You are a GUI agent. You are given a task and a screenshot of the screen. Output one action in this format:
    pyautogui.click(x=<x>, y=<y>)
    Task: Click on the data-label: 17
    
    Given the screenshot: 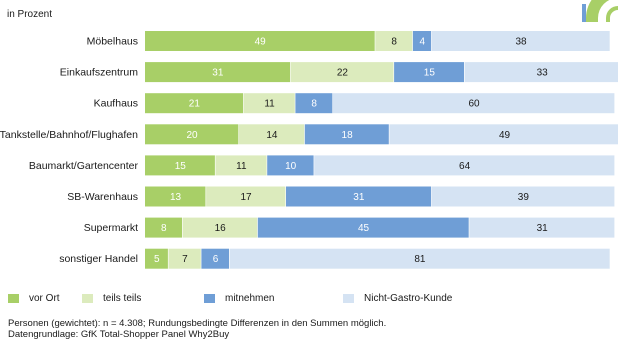 What is the action you would take?
    pyautogui.click(x=246, y=197)
    